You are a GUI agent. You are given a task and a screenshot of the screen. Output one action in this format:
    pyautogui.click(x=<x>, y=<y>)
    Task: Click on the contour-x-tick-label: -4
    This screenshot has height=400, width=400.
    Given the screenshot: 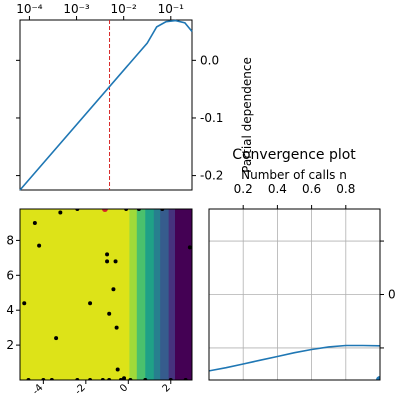 What is the action you would take?
    pyautogui.click(x=38, y=389)
    